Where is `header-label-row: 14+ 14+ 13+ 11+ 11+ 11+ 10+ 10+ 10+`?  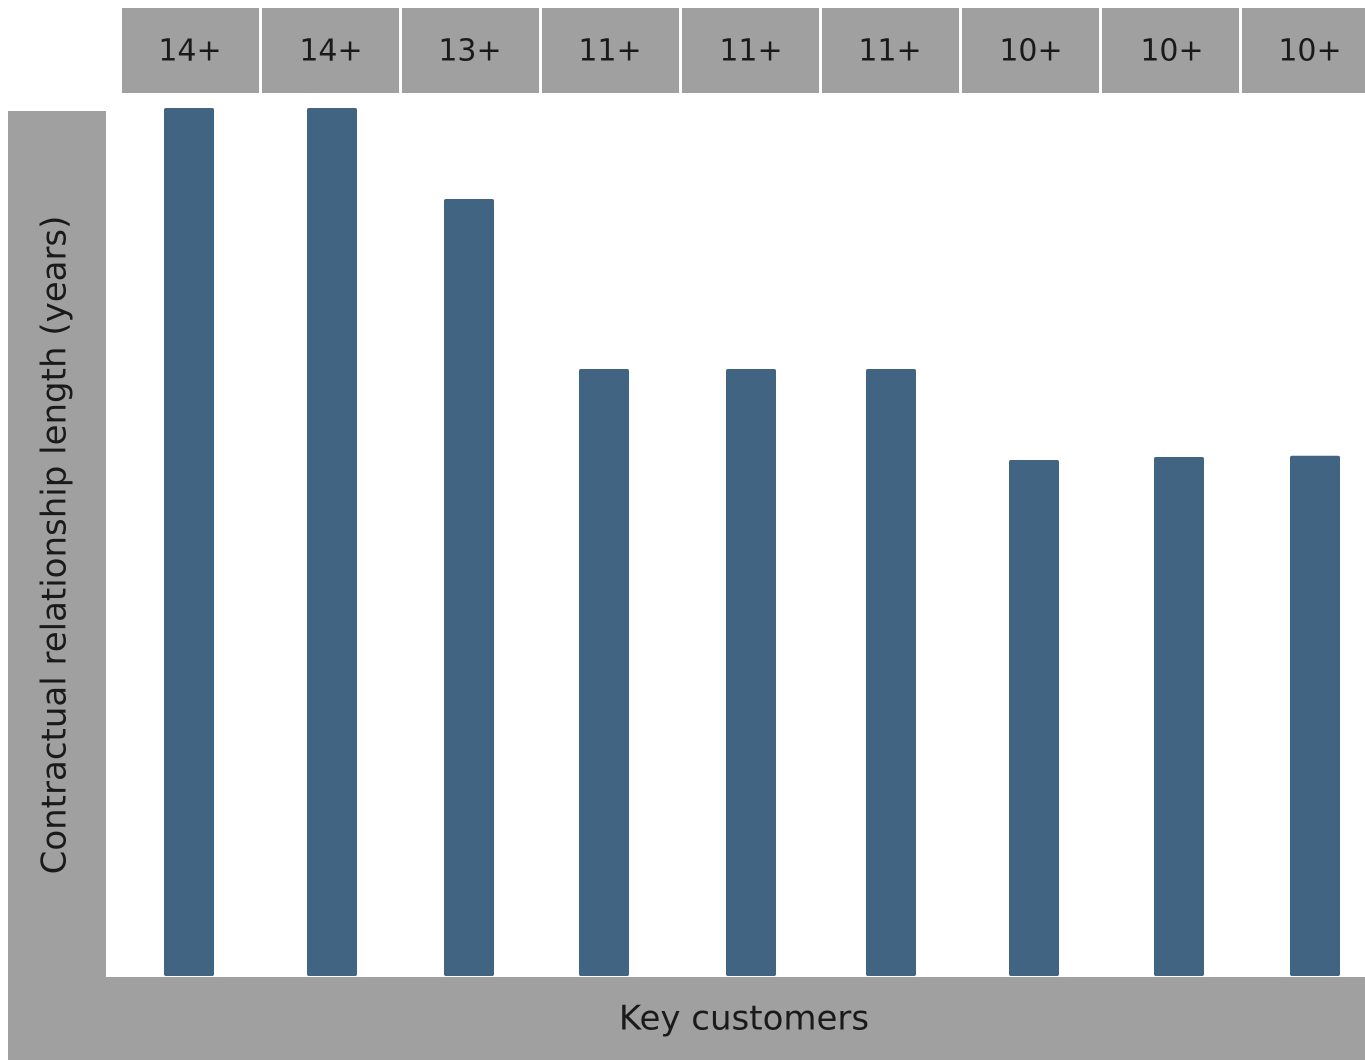 header-label-row: 14+ 14+ 13+ 11+ 11+ 11+ 10+ 10+ 10+ is located at coordinates (743, 50).